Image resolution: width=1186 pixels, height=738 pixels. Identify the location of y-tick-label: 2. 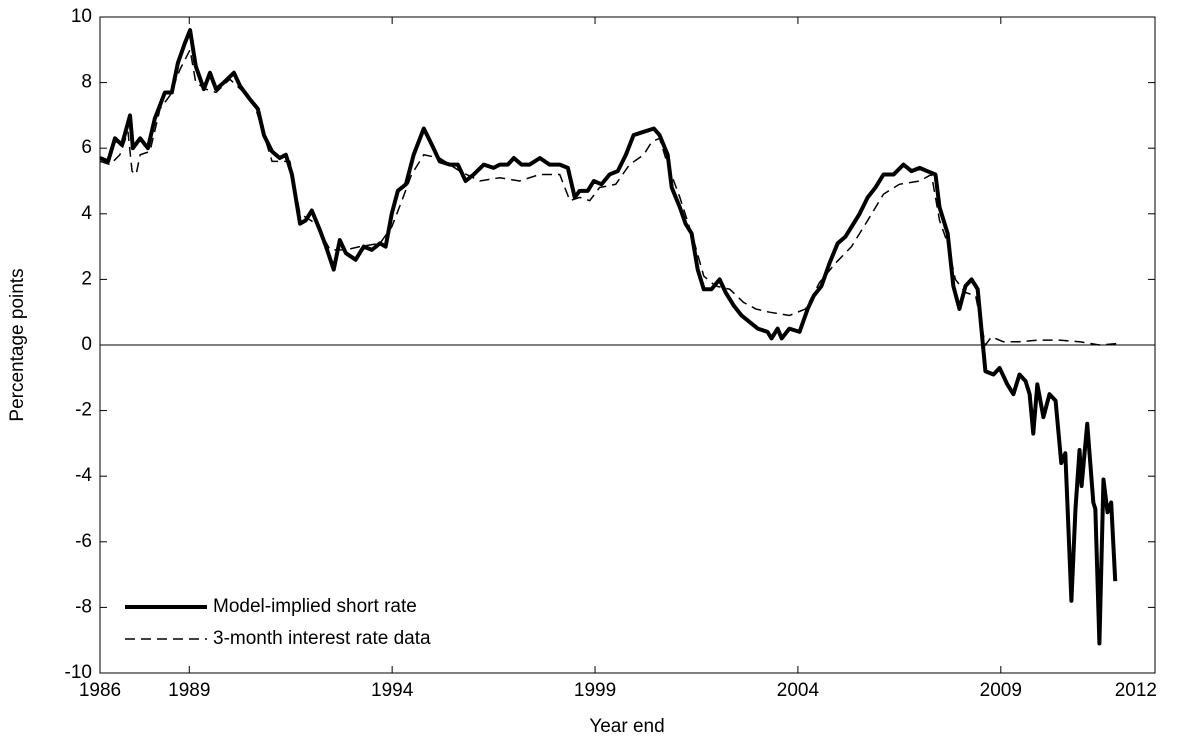
(86, 278).